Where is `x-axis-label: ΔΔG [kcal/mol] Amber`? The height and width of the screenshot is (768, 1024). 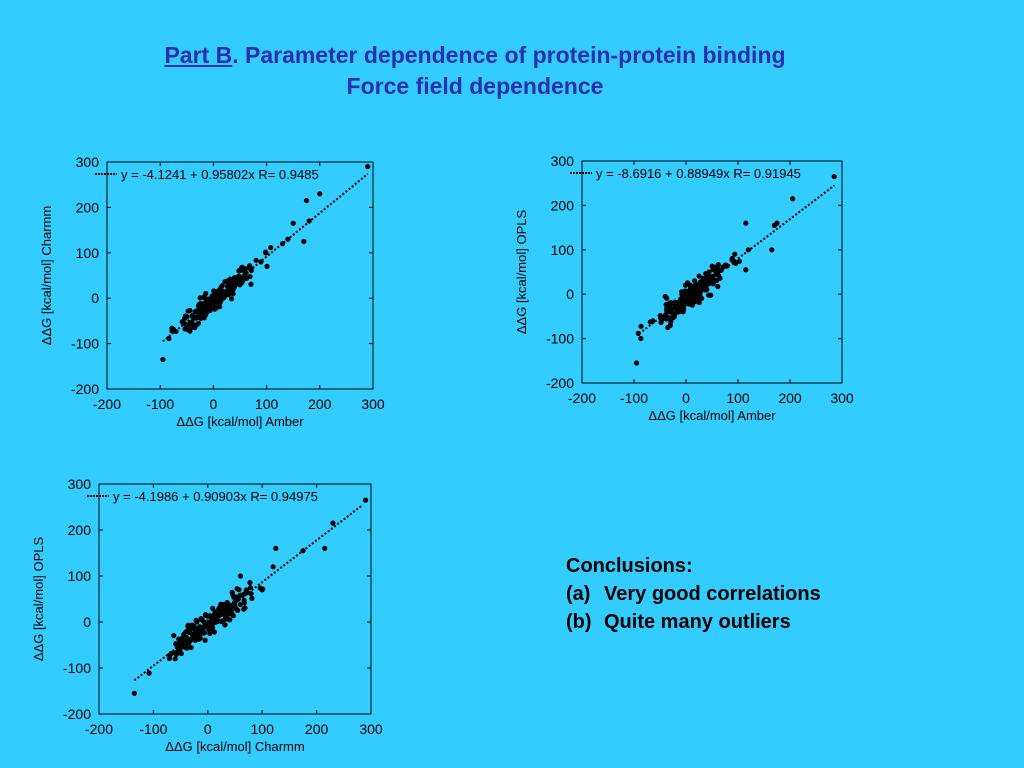
x-axis-label: ΔΔG [kcal/mol] Amber is located at coordinates (712, 415).